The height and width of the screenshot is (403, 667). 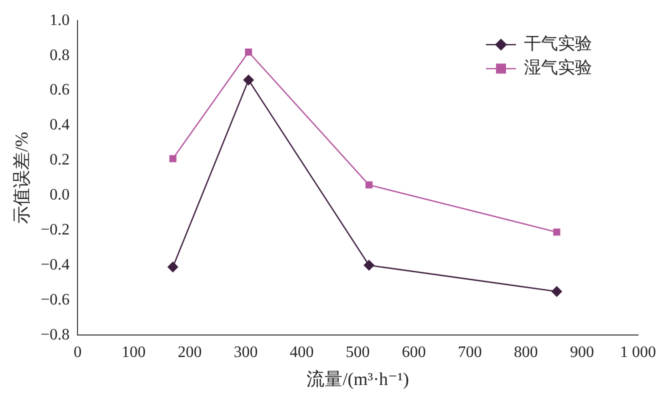 What do you see at coordinates (558, 68) in the screenshot?
I see `legend-label: 湿气实验` at bounding box center [558, 68].